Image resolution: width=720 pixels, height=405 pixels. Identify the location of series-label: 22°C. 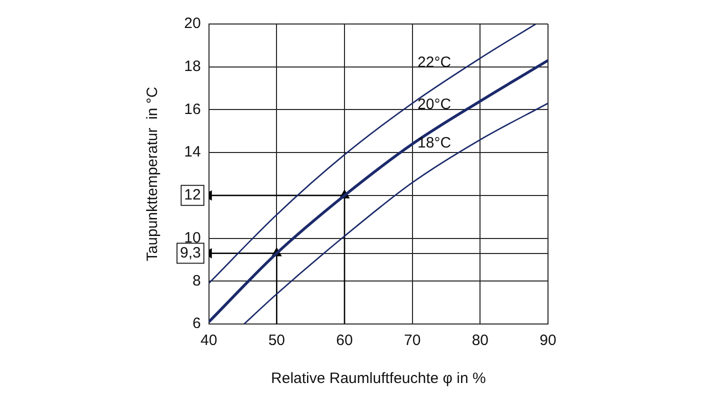
(435, 62).